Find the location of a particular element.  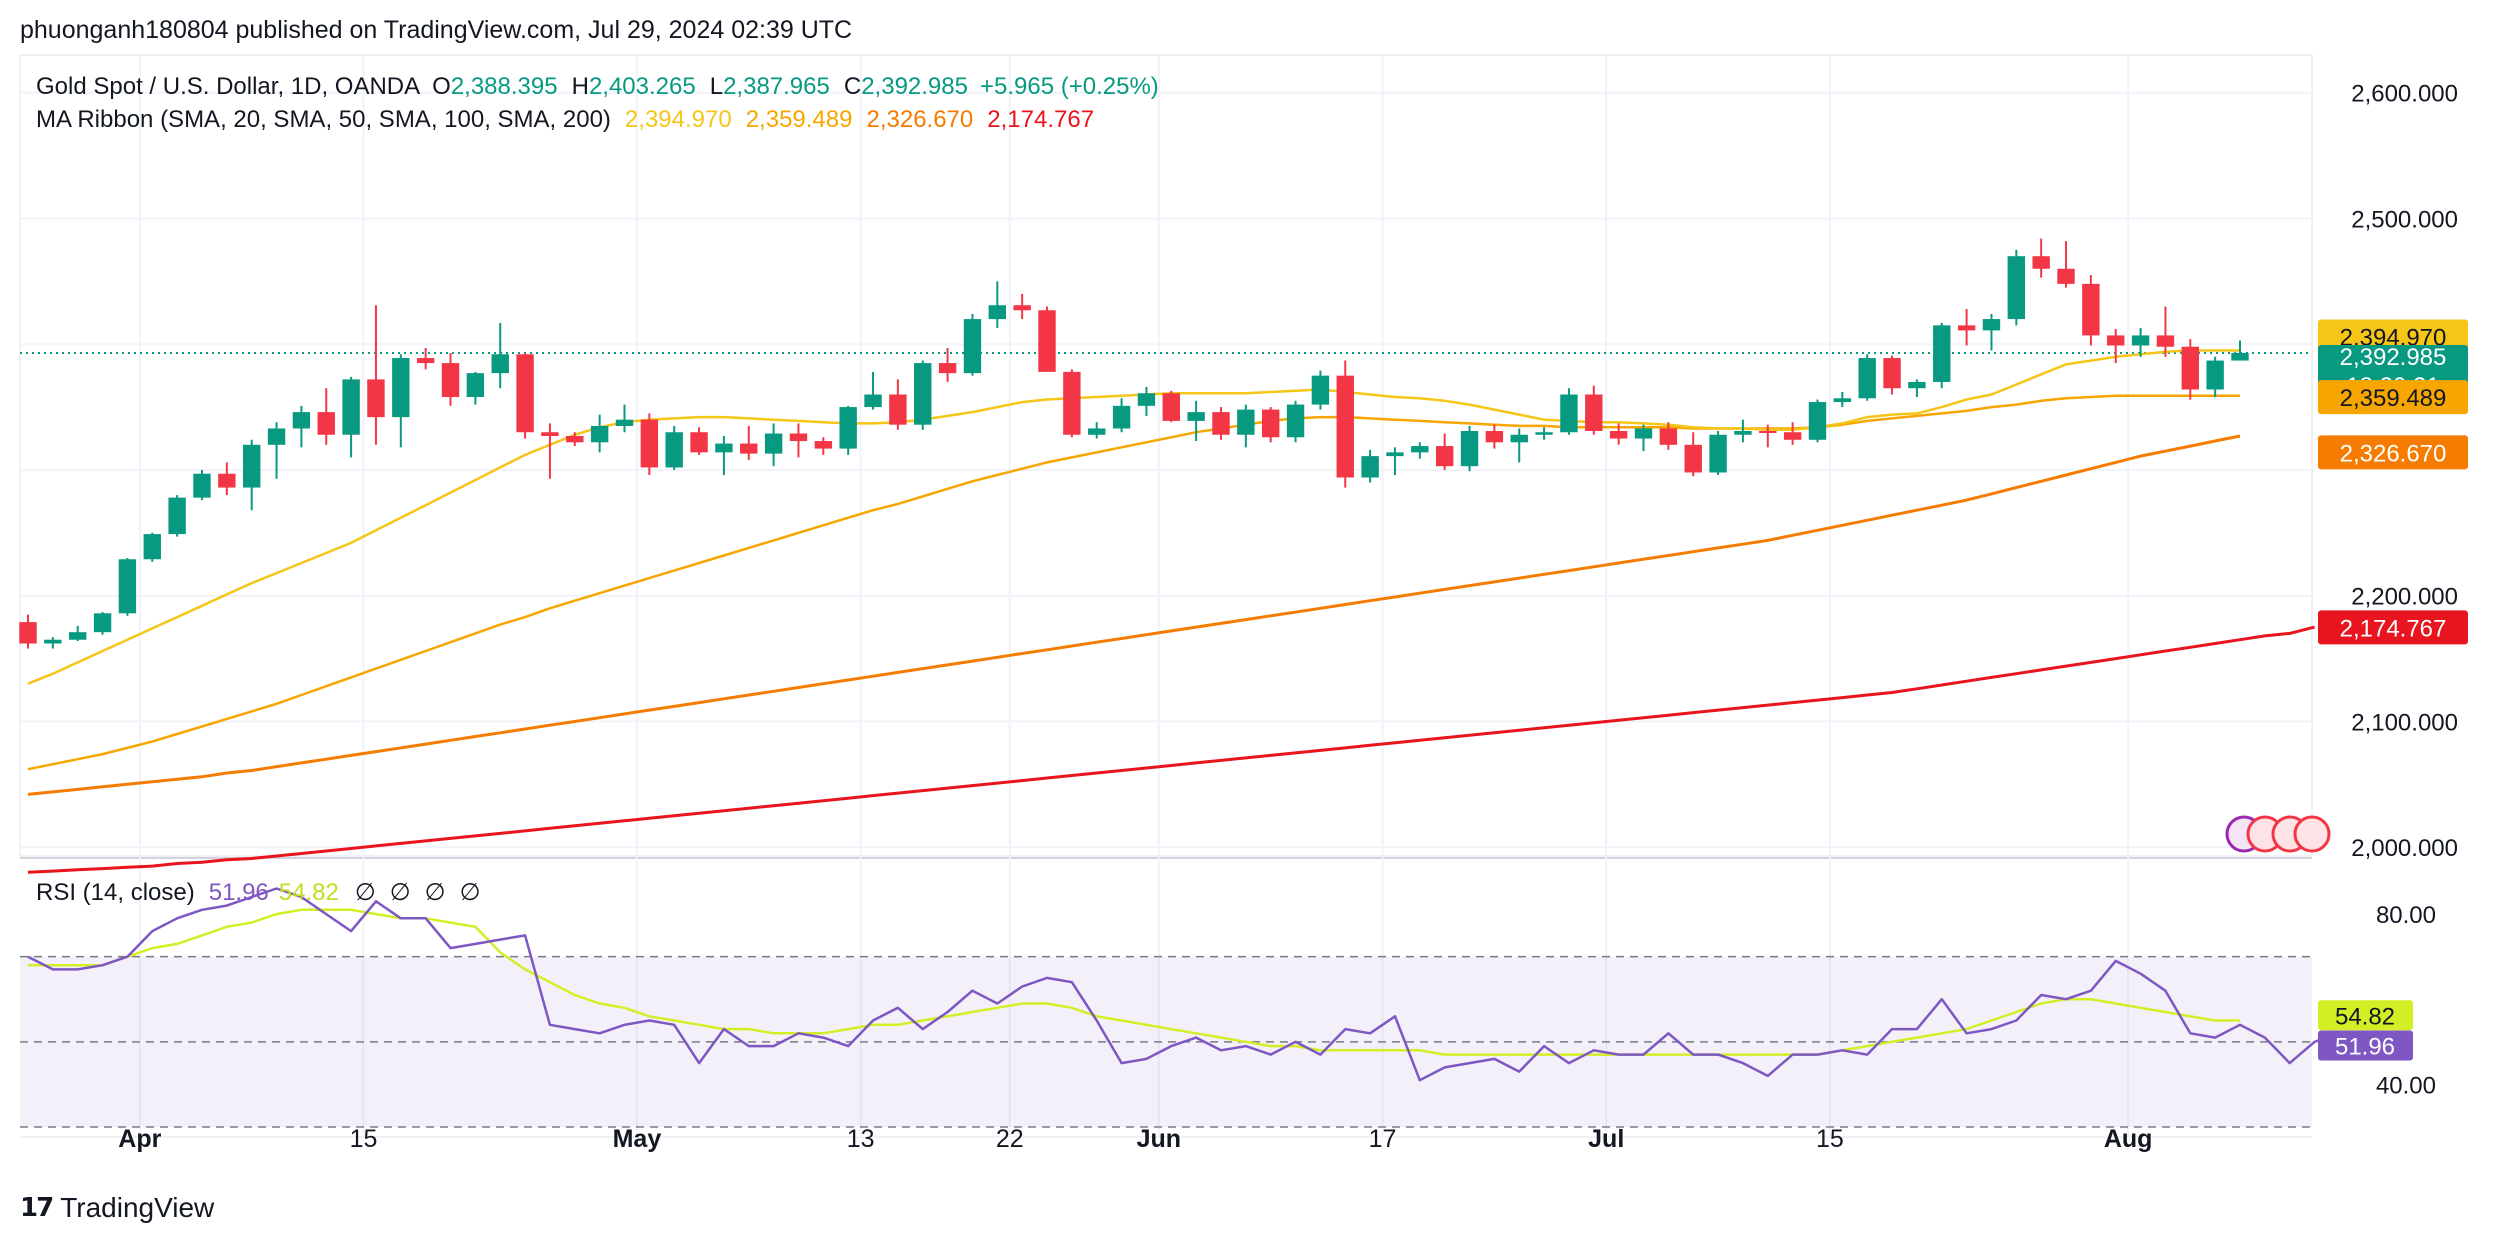

tag-rsi-ma-bg is located at coordinates (2365, 1015).